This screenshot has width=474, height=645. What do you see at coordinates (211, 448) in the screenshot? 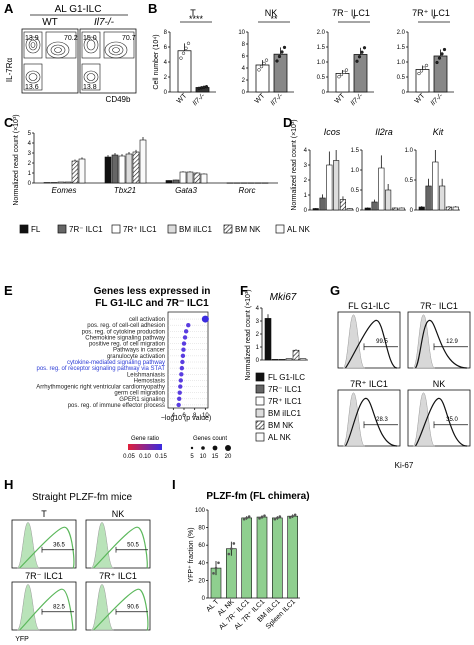
I see `panel-e-legend-count: Genes count 5 10 15 20` at bounding box center [211, 448].